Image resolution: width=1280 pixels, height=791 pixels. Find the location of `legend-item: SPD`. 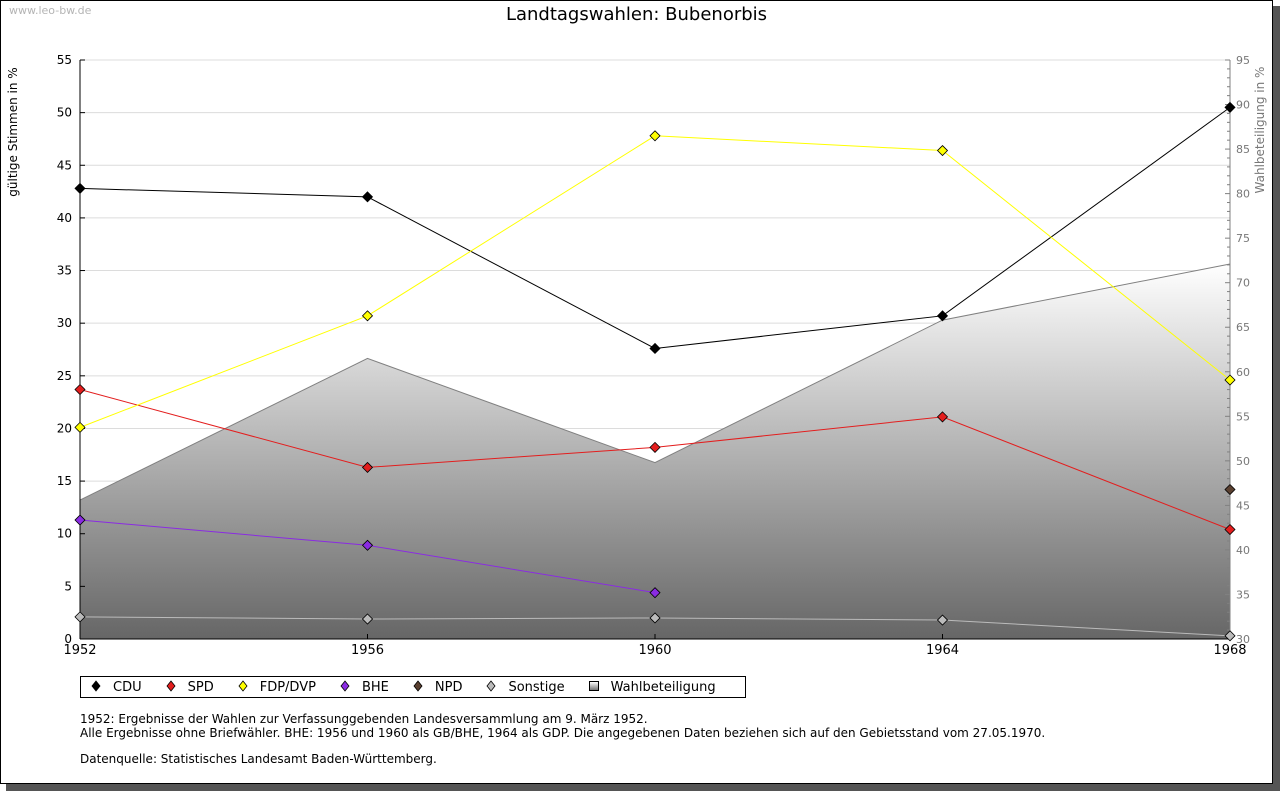

legend-item: SPD is located at coordinates (190, 687).